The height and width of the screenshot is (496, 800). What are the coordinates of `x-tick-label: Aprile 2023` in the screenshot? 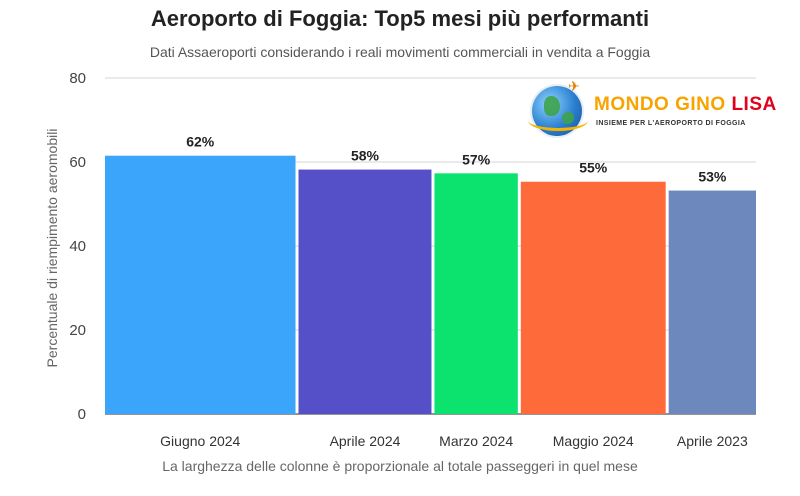 It's located at (712, 441).